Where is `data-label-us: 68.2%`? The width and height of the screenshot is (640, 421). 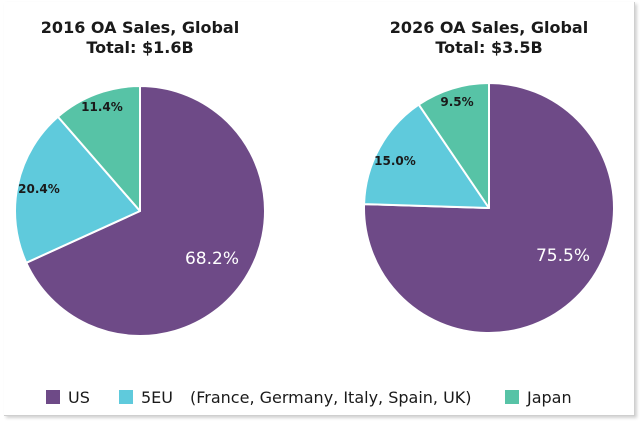
data-label-us: 68.2% is located at coordinates (212, 259).